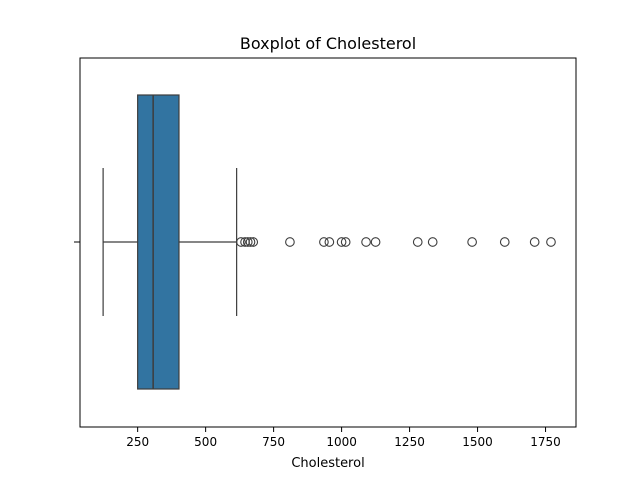  I want to click on interquartile-box, so click(158, 242).